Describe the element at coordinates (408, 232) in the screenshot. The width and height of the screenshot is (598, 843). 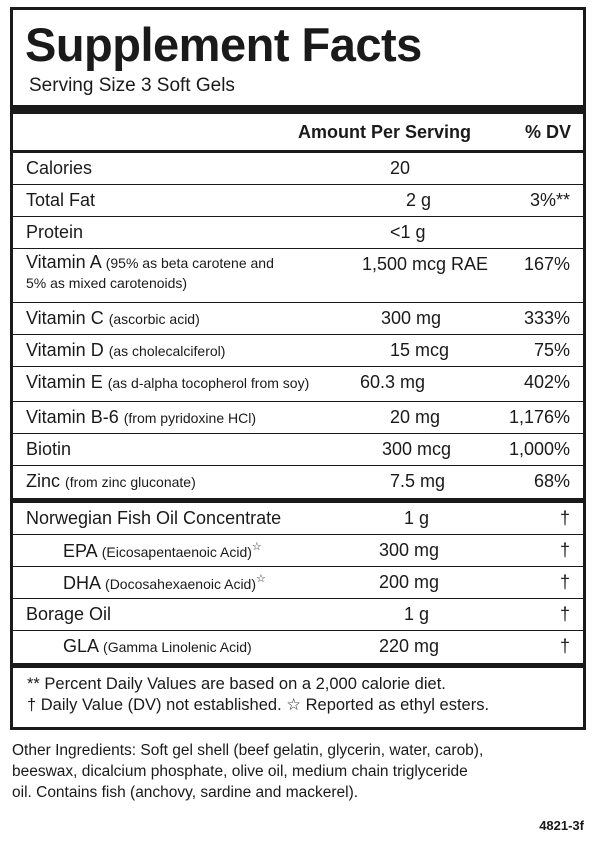
I see `amount-value: <1 g` at that location.